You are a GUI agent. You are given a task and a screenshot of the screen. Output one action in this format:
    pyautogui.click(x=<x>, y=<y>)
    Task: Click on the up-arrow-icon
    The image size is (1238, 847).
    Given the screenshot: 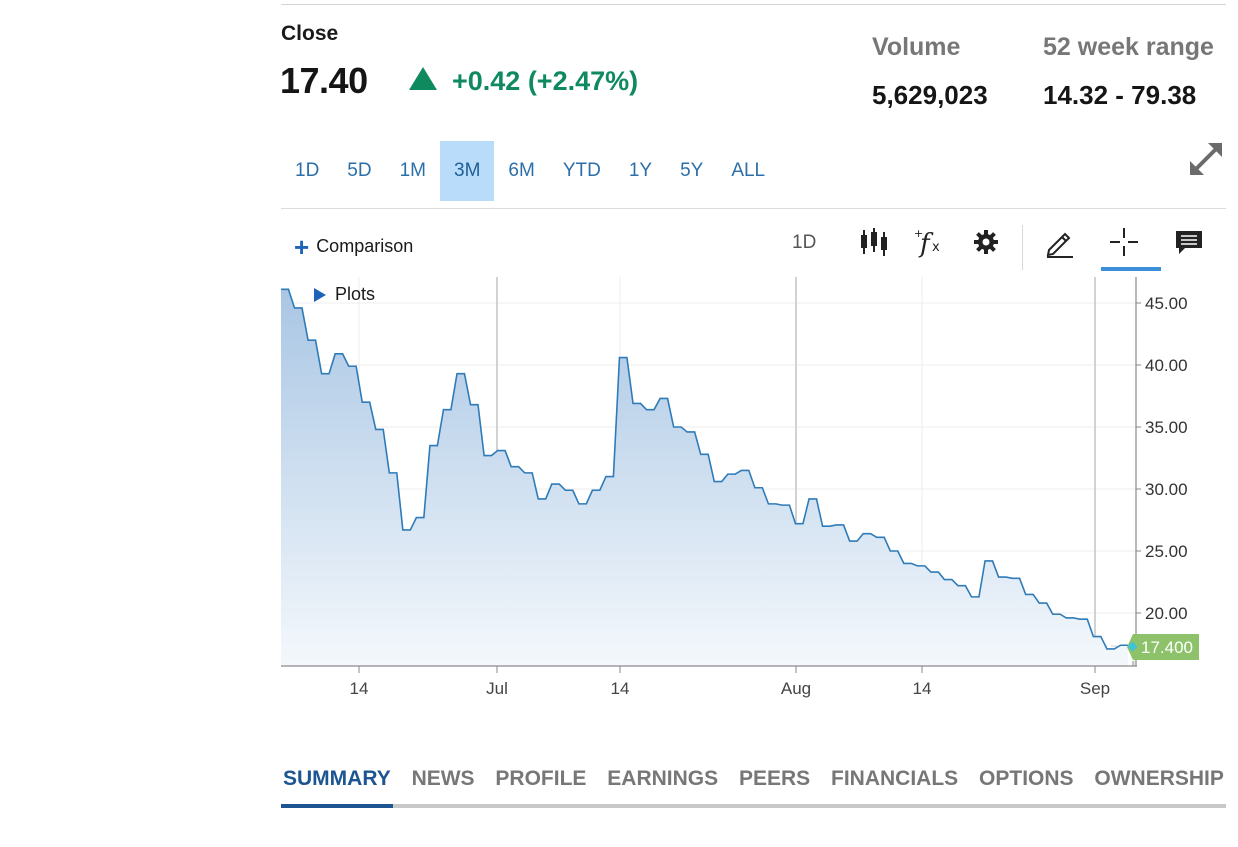 What is the action you would take?
    pyautogui.click(x=423, y=78)
    